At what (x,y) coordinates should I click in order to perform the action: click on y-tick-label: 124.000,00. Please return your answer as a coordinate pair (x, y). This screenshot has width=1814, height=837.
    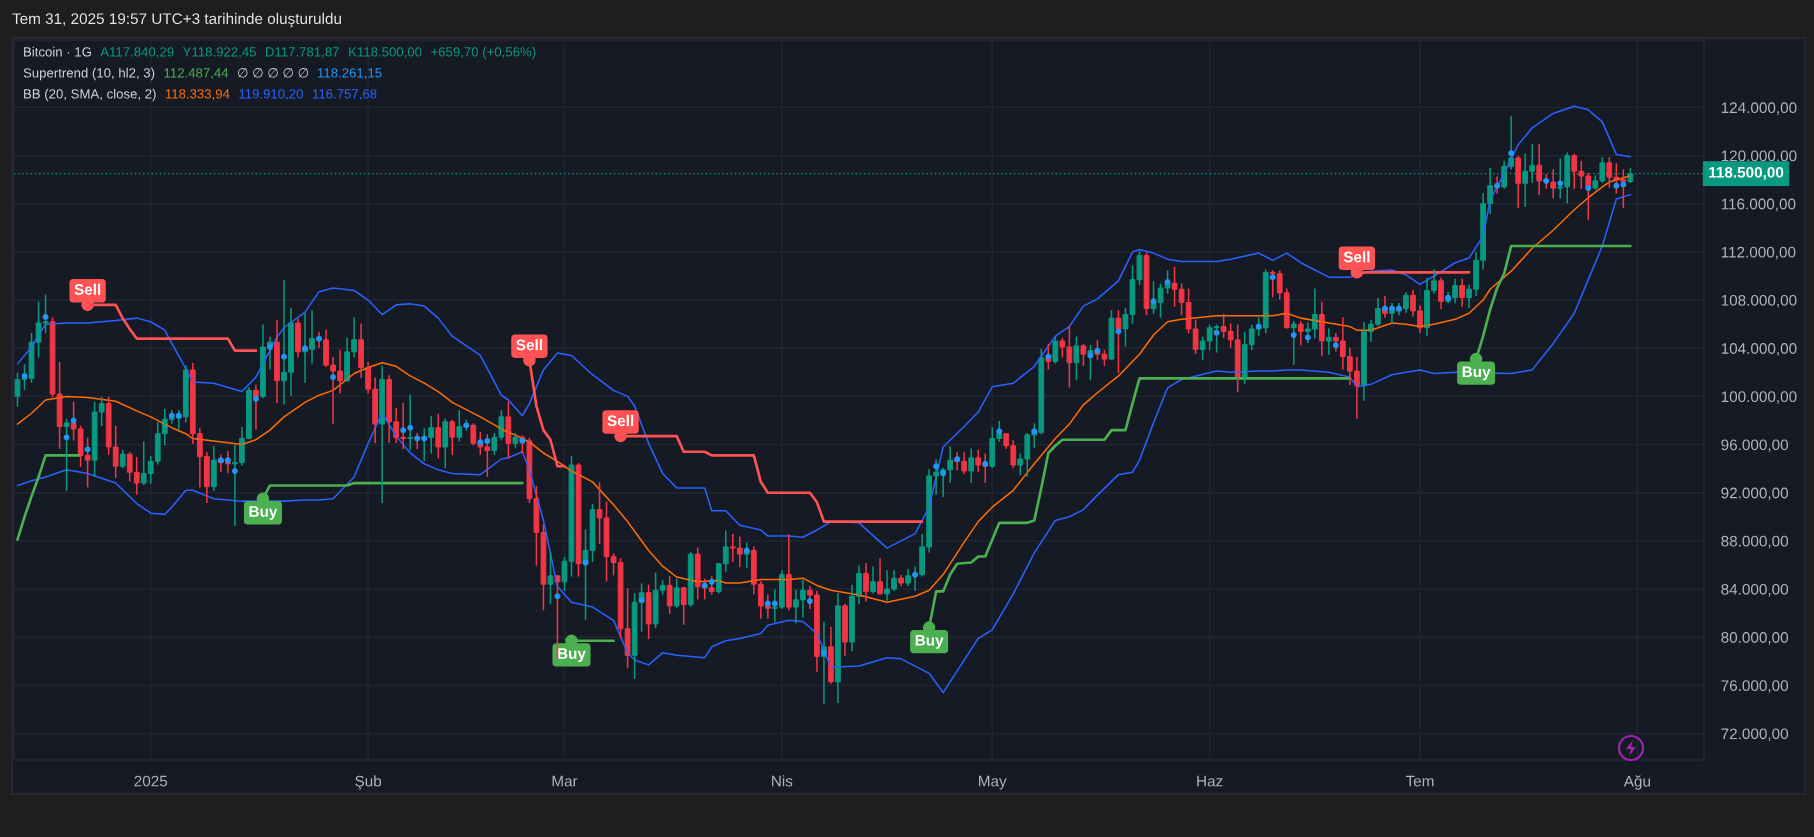
    Looking at the image, I should click on (1759, 108).